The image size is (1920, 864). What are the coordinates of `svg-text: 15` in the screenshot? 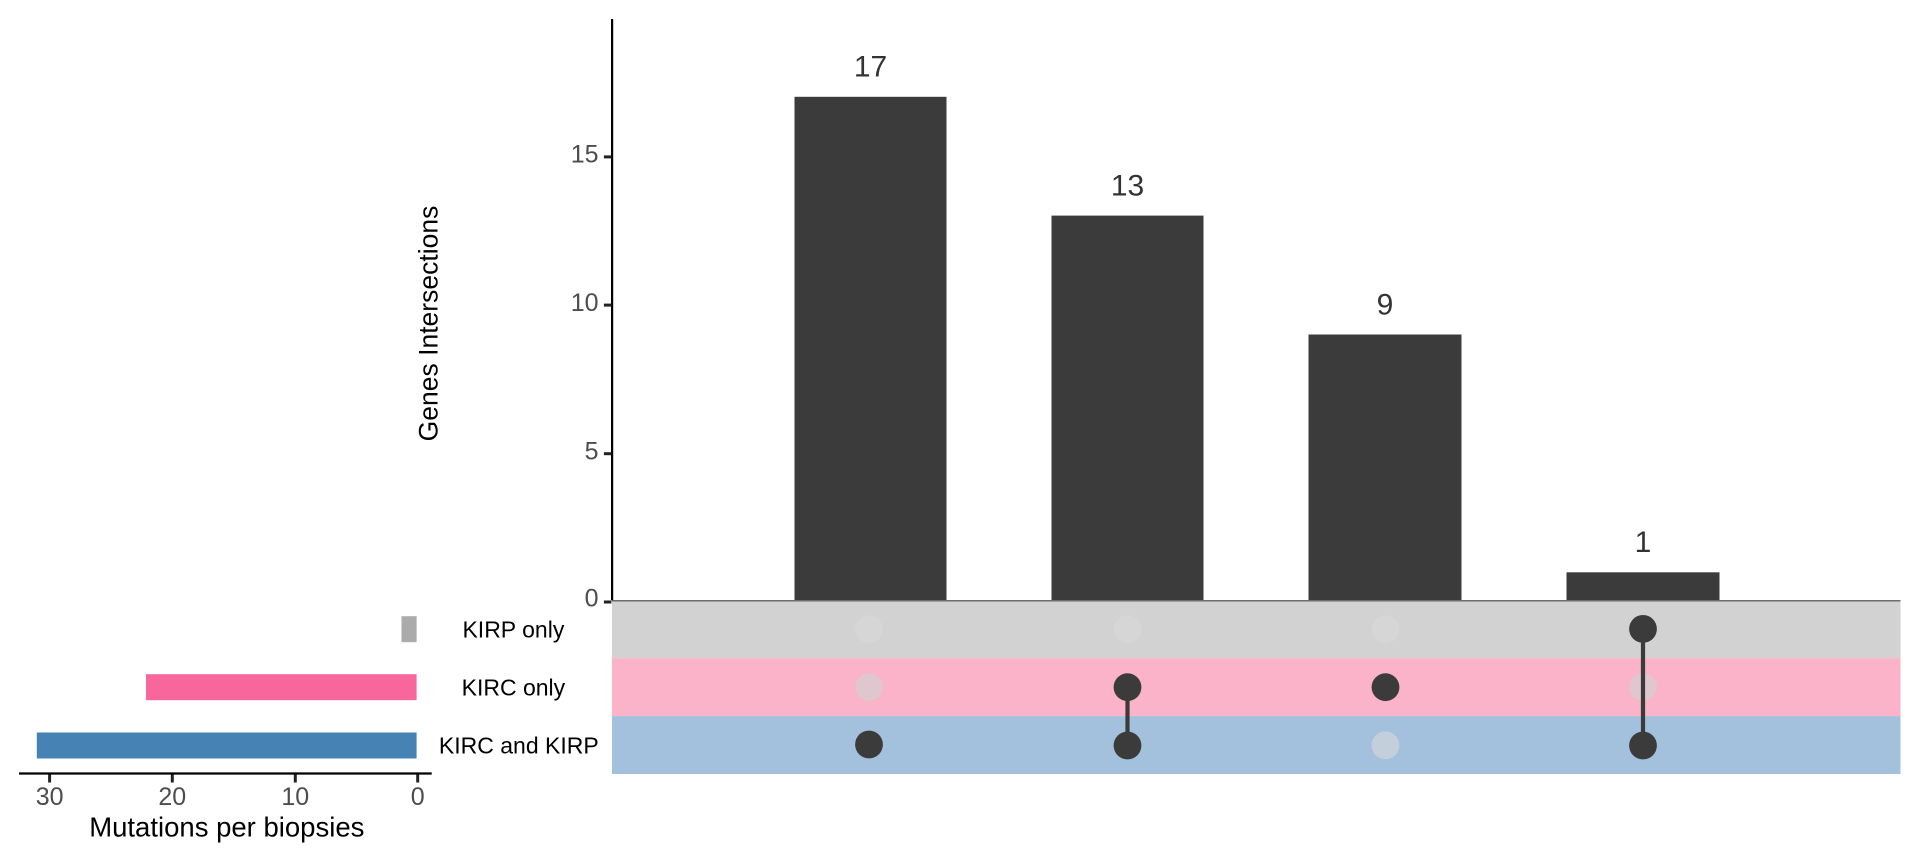 It's located at (585, 155).